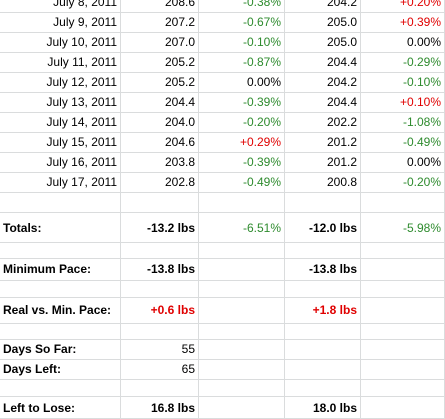 The height and width of the screenshot is (419, 445). Describe the element at coordinates (60, 143) in the screenshot. I see `date-cell: July 15, 2011` at that location.